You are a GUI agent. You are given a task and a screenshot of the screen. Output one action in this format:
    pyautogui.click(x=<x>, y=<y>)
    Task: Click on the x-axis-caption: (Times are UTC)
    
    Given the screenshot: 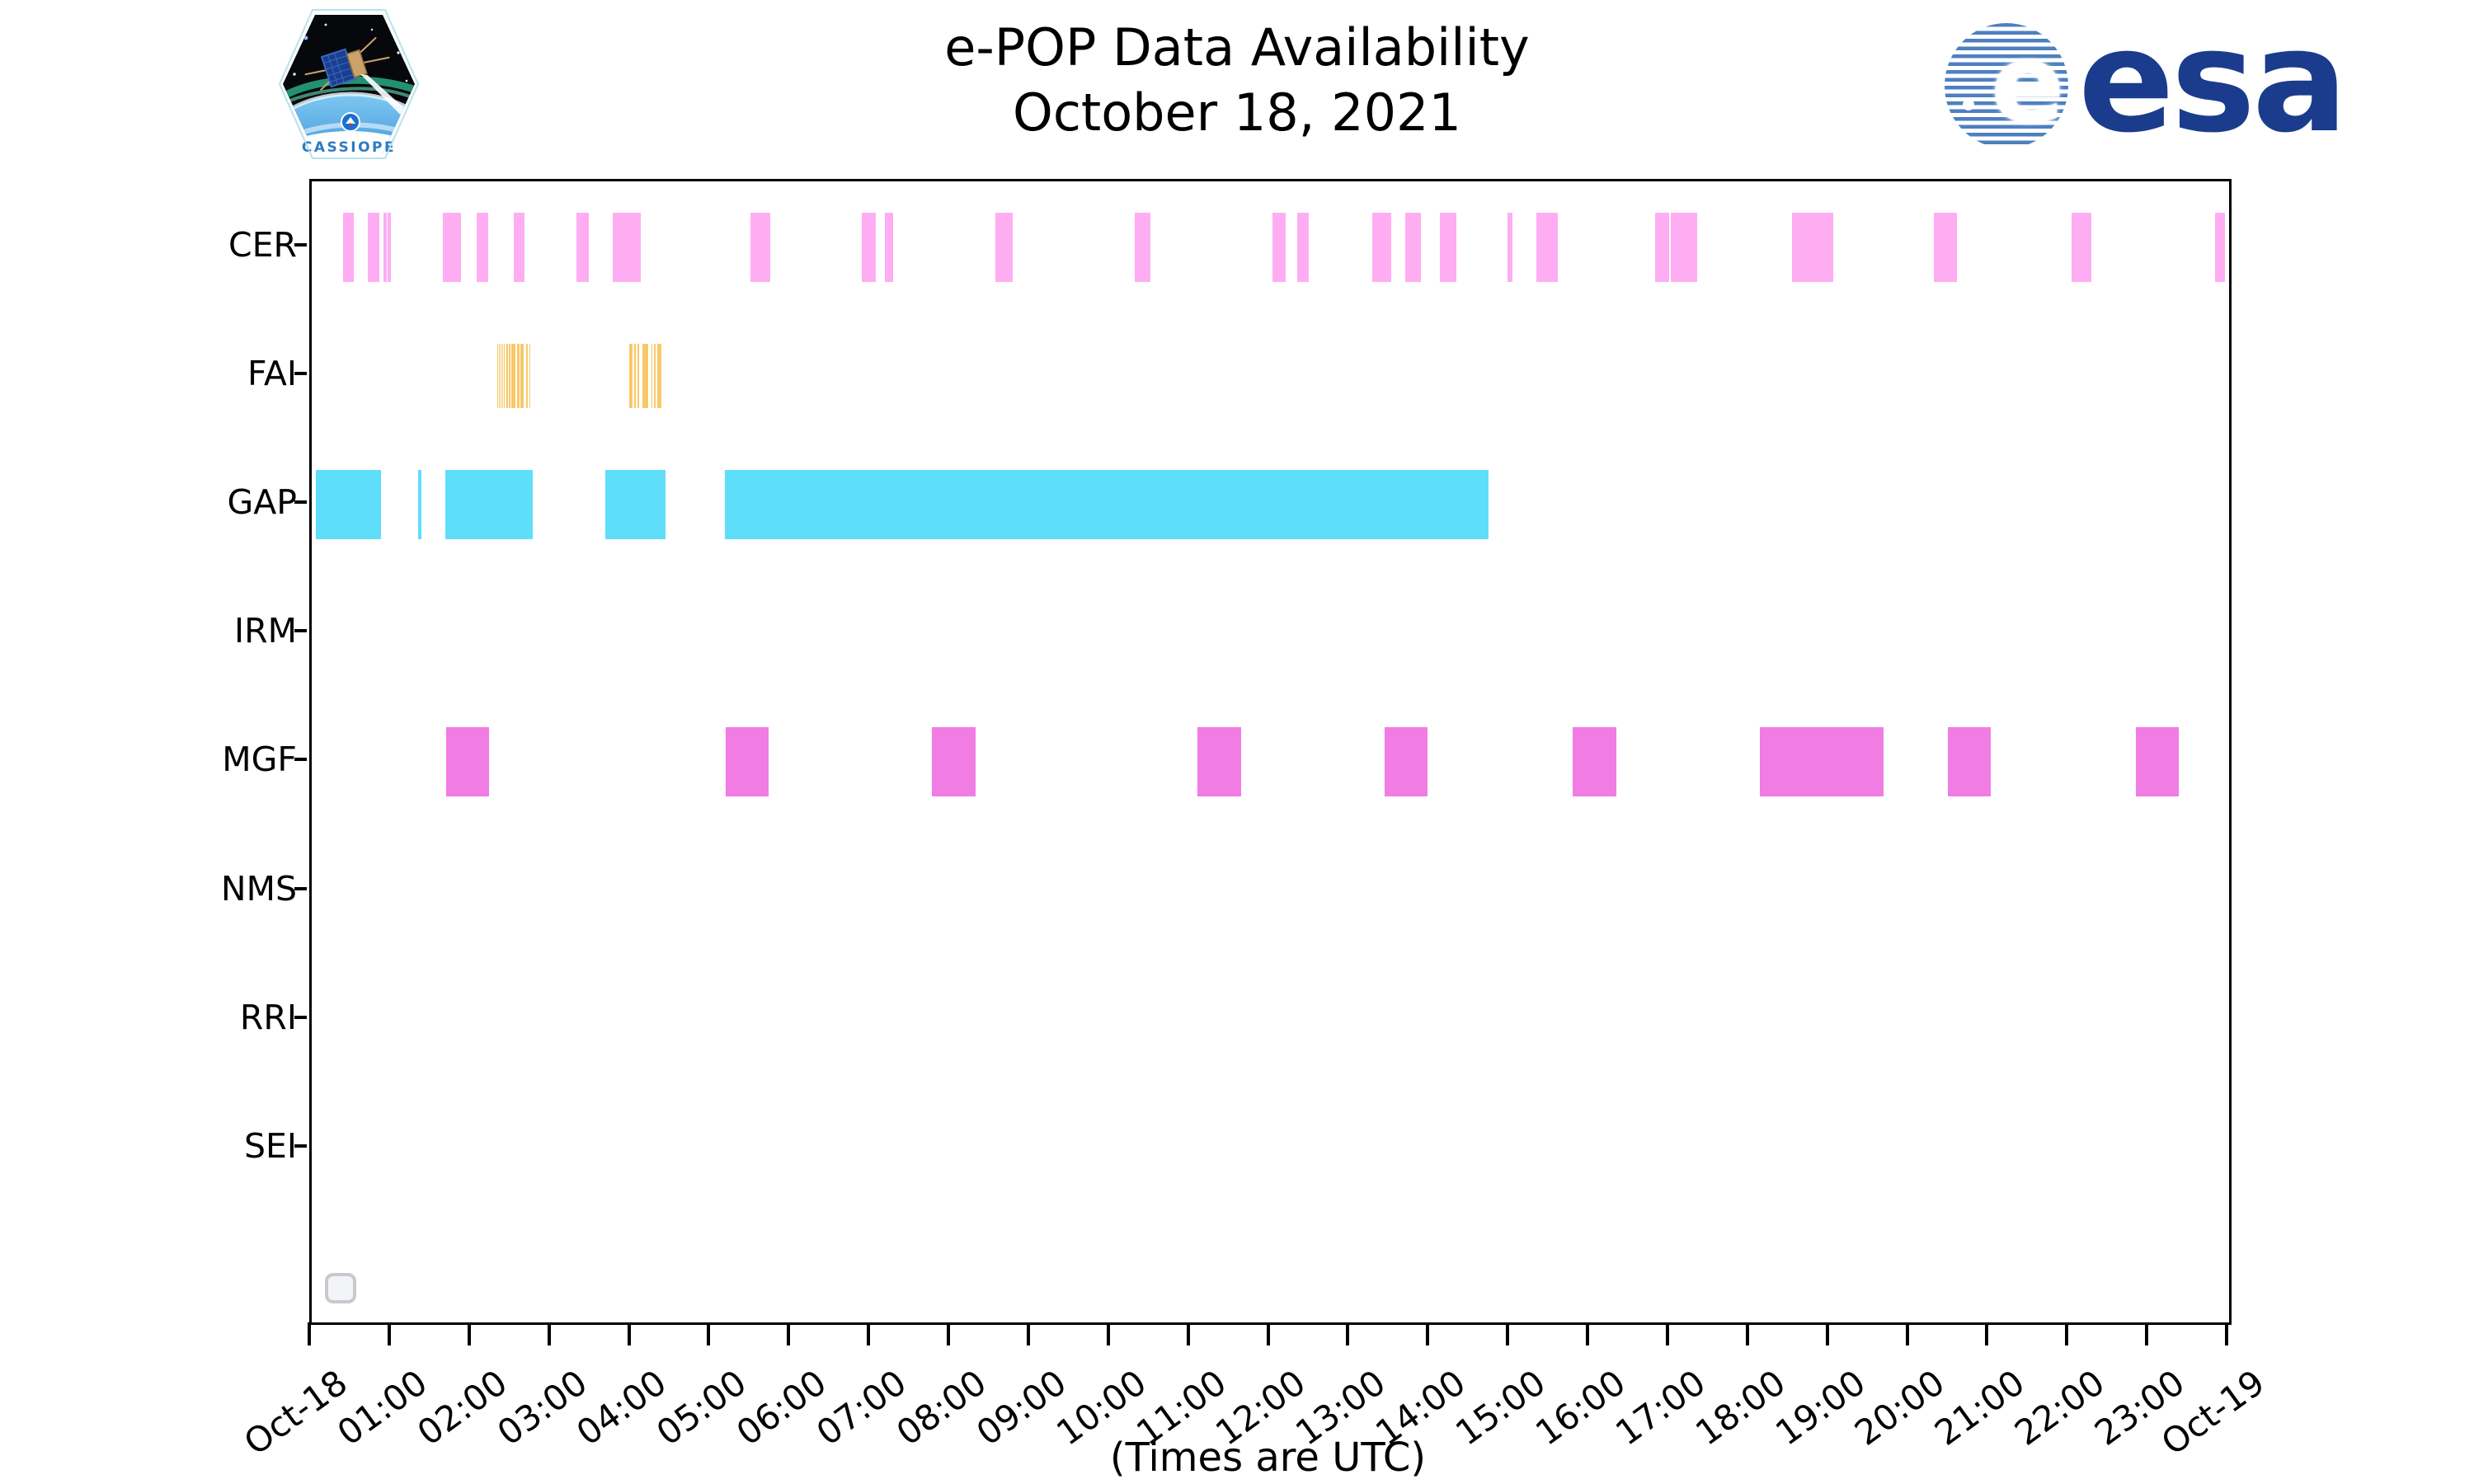 What is the action you would take?
    pyautogui.click(x=1268, y=1458)
    